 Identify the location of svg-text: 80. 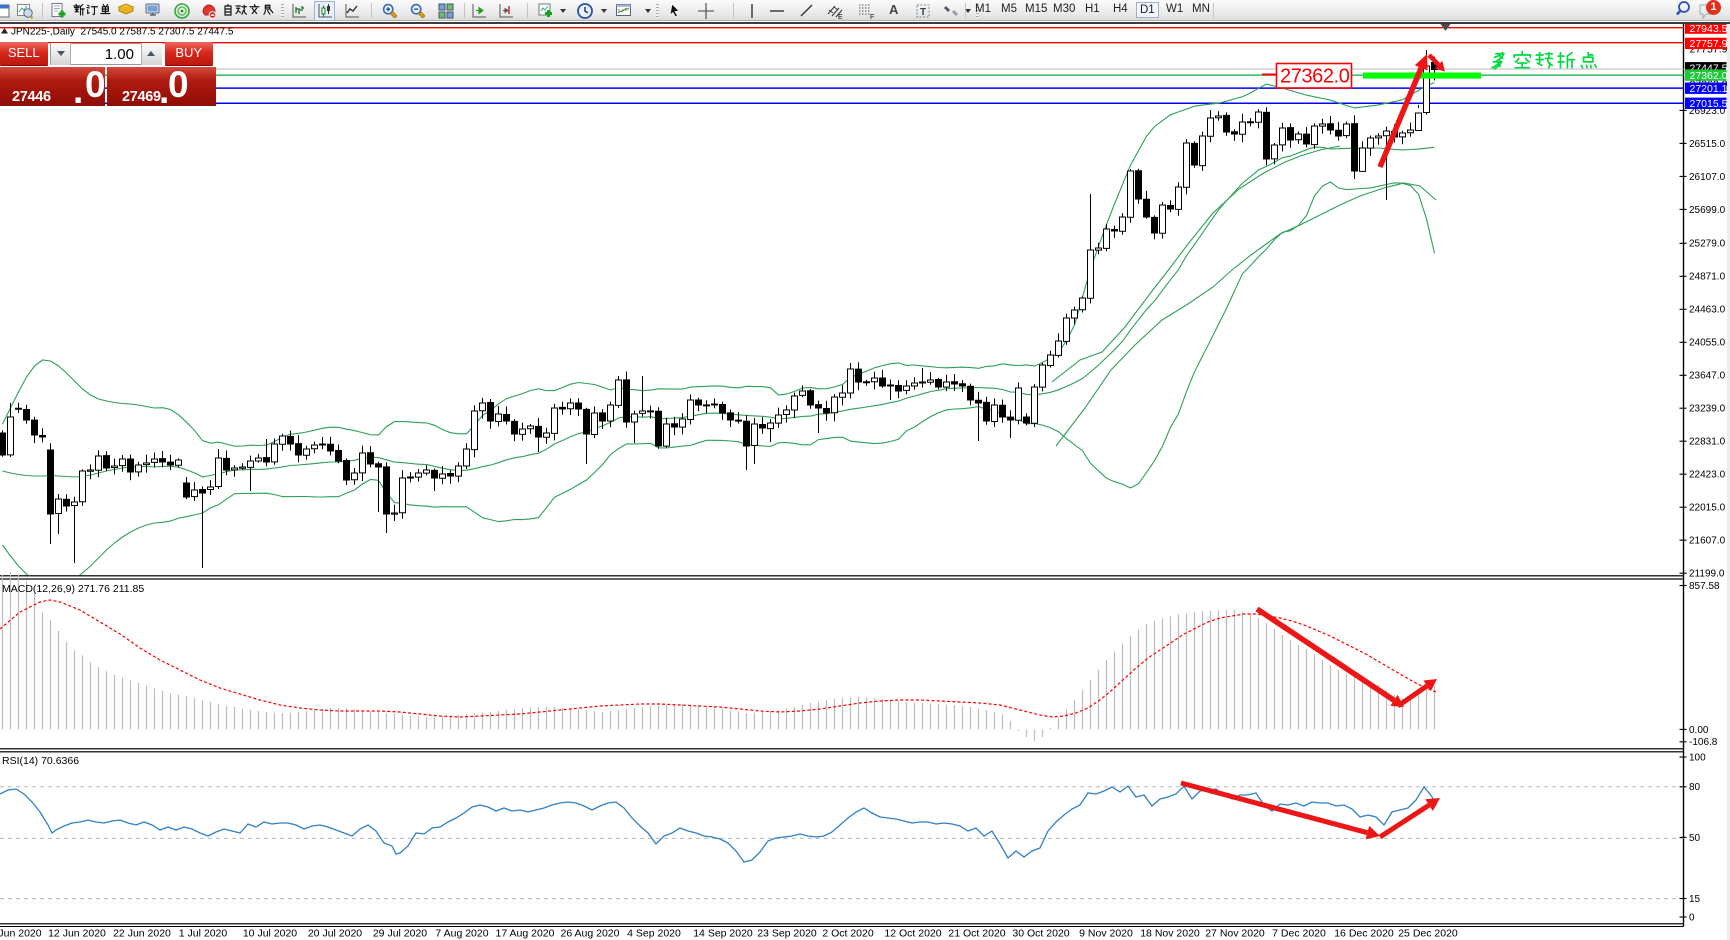
(1695, 787).